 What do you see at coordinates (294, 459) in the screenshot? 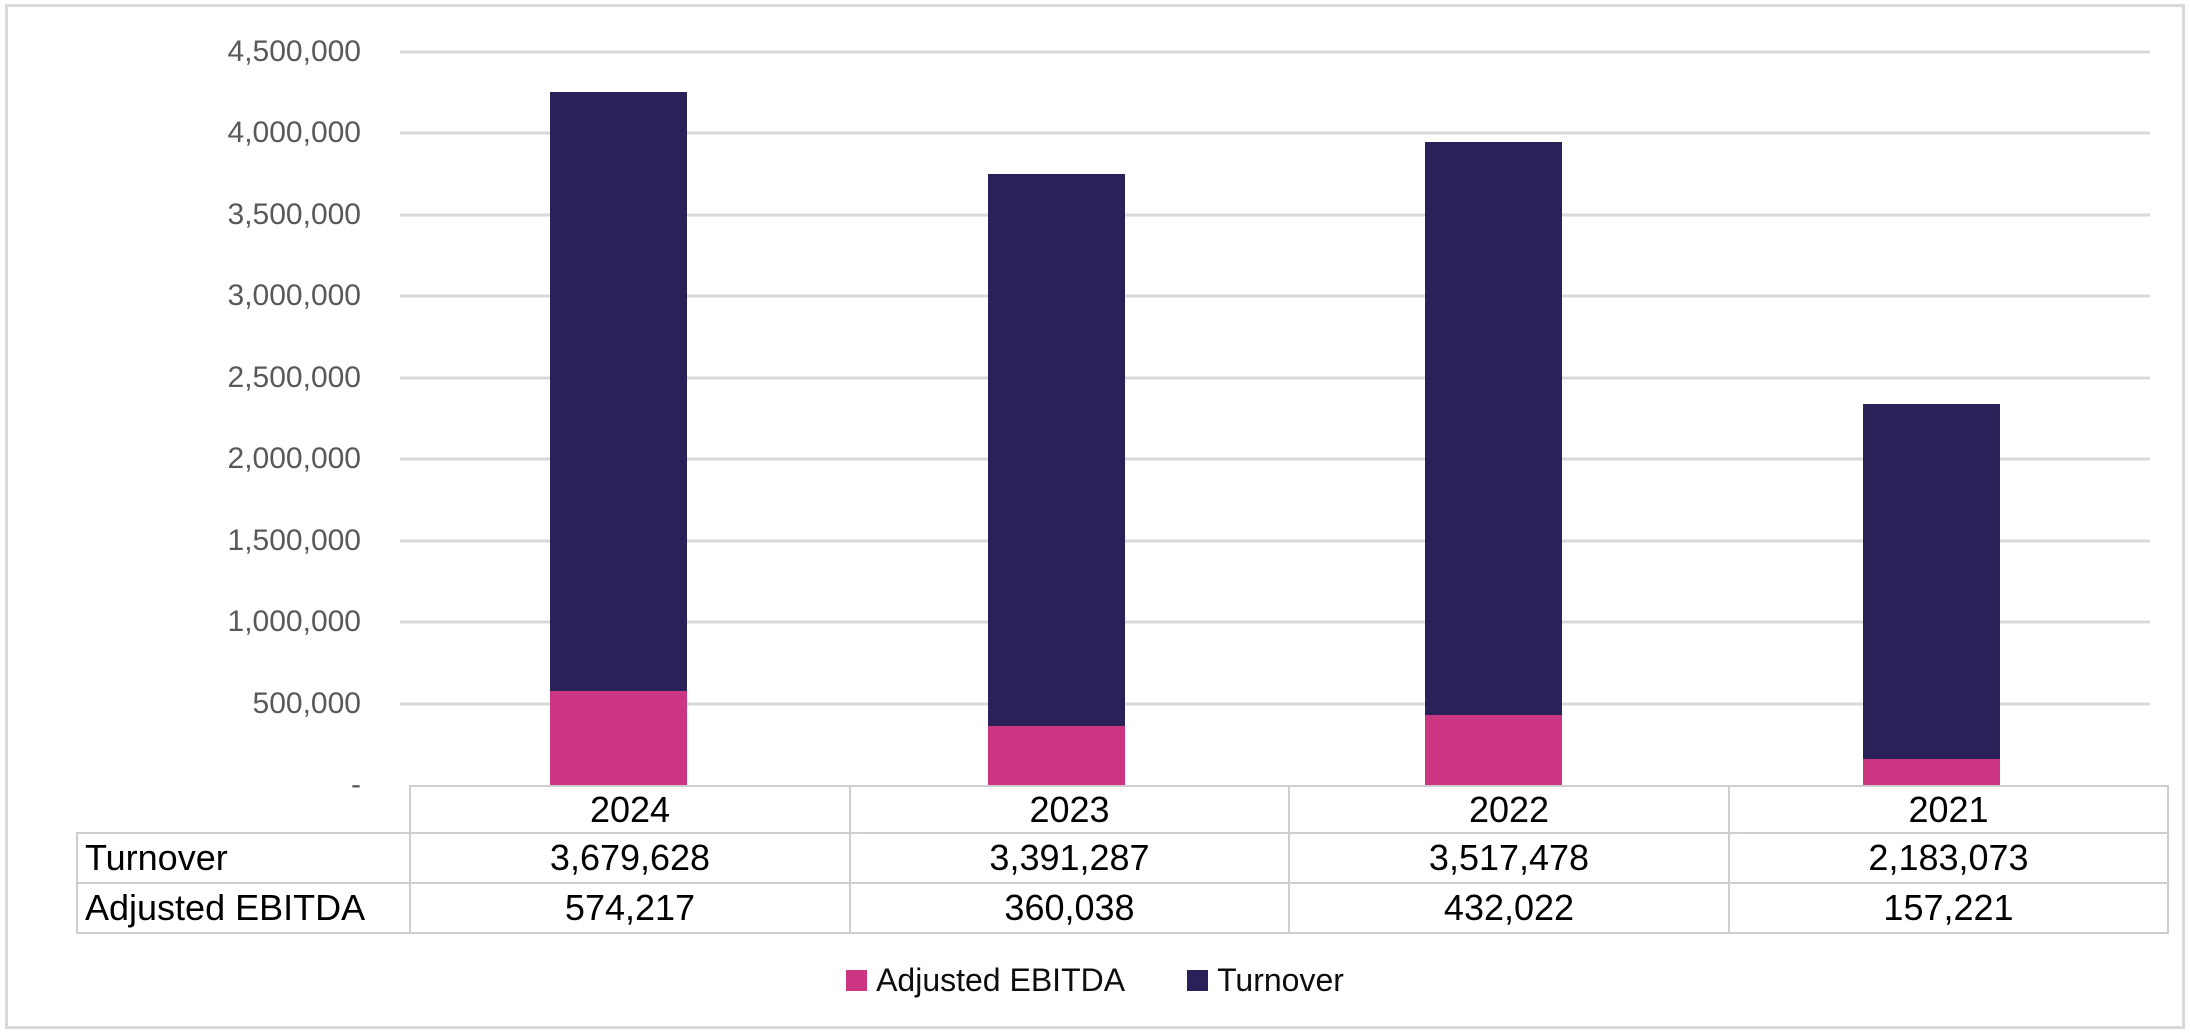
I see `y-axis-tick-label: 2,000,000` at bounding box center [294, 459].